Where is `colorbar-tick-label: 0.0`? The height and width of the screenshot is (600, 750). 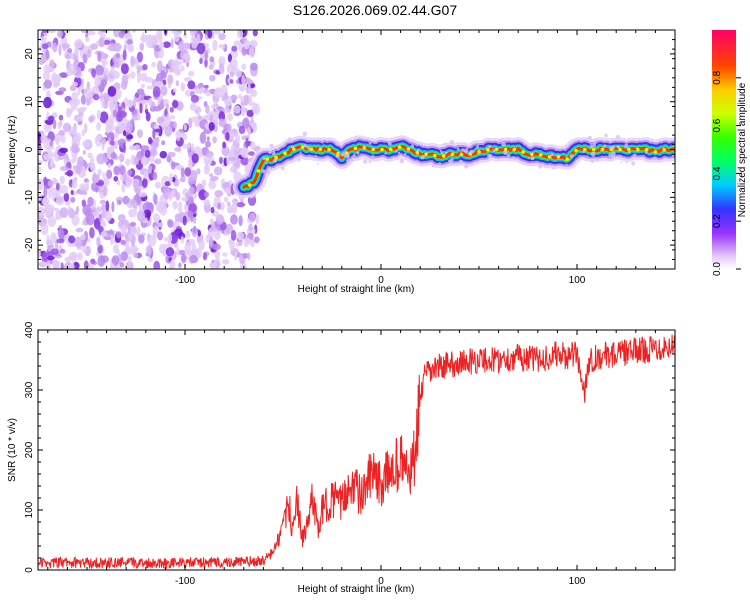 colorbar-tick-label: 0.0 is located at coordinates (717, 269).